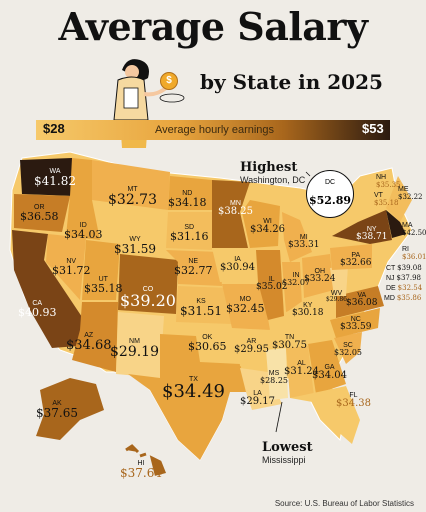 The width and height of the screenshot is (426, 512). I want to click on state-label-ok: OK $30.65, so click(207, 343).